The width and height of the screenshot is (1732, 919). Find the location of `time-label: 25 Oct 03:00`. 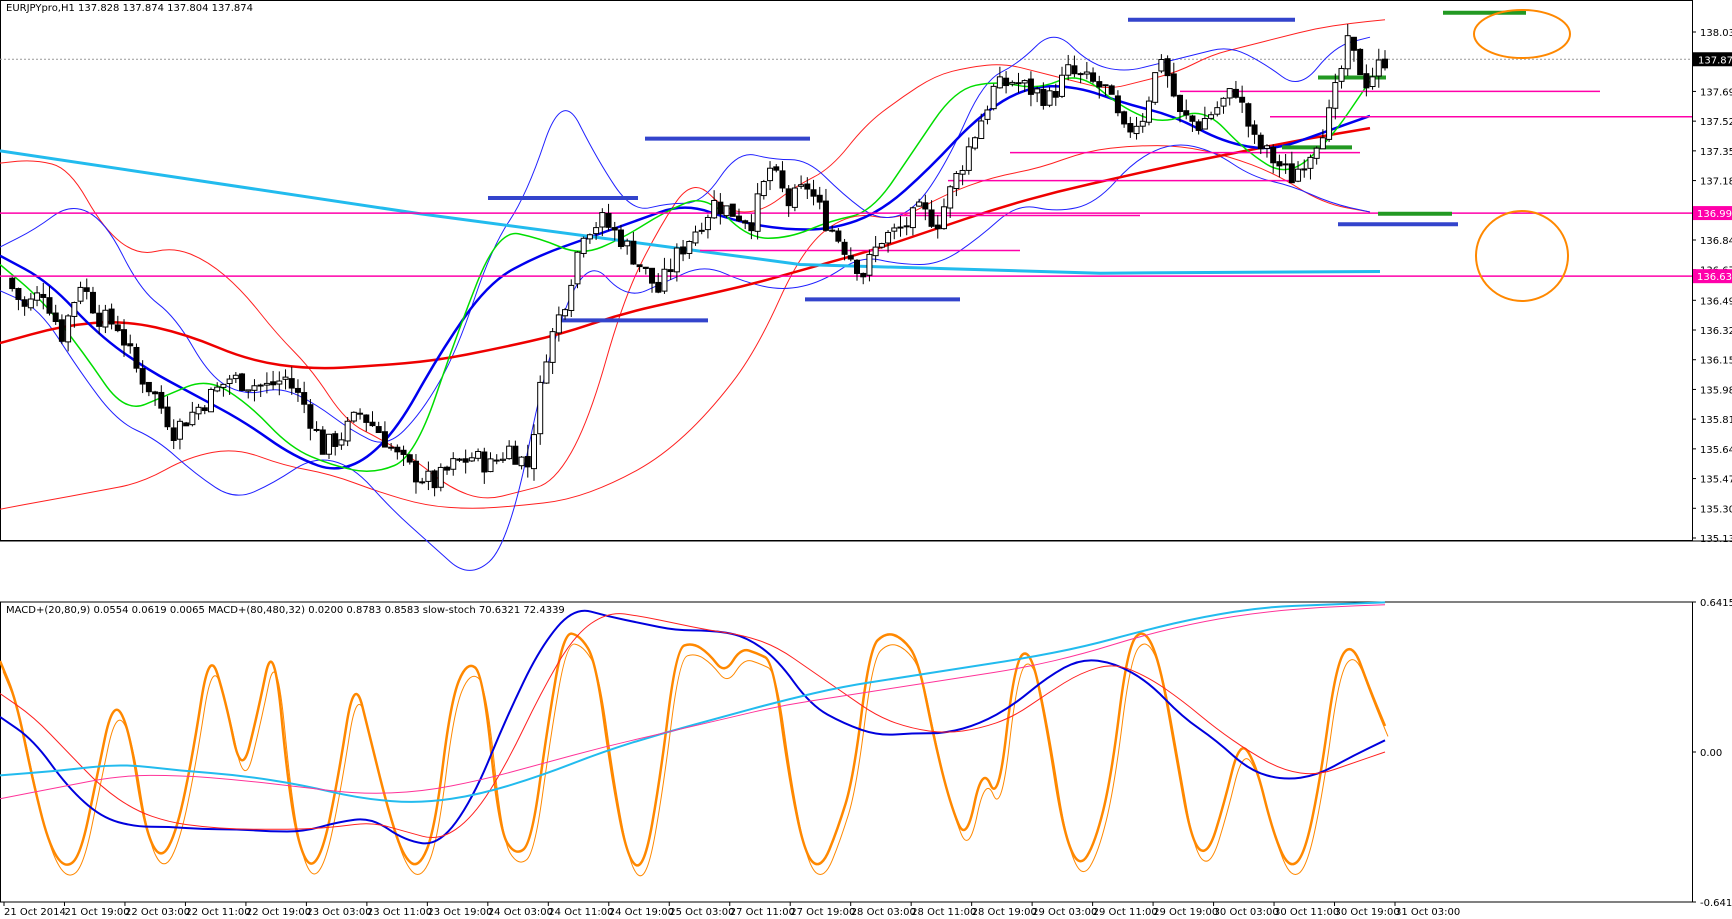

time-label: 25 Oct 03:00 is located at coordinates (701, 912).